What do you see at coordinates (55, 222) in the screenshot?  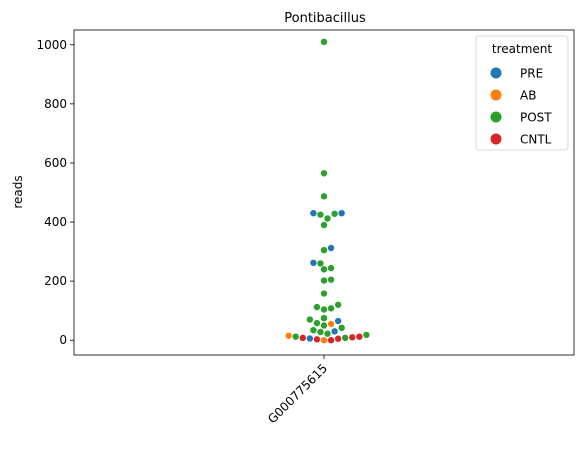 I see `y-tick-label: 400` at bounding box center [55, 222].